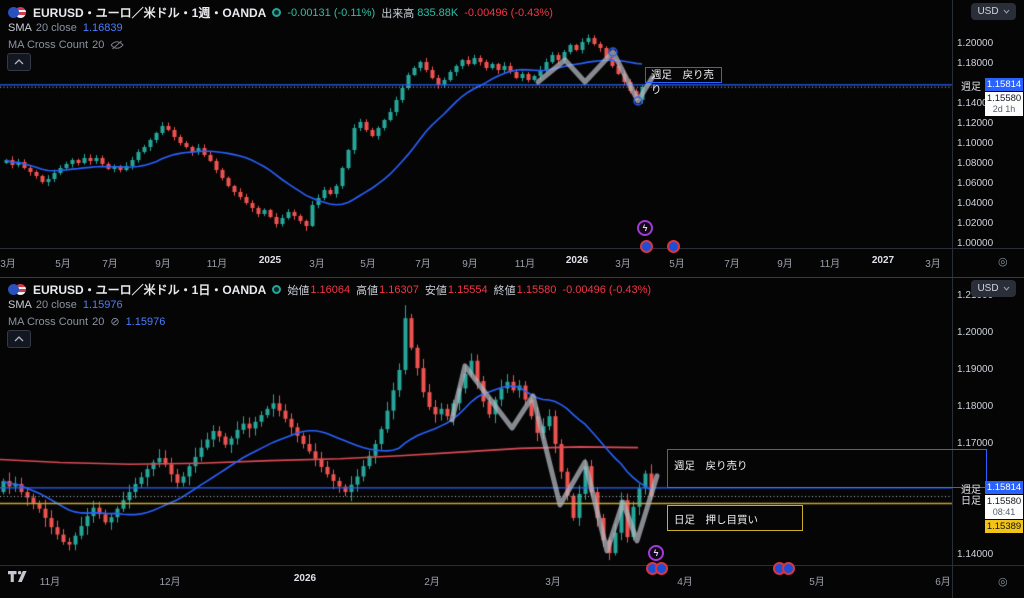 This screenshot has height=598, width=1024. Describe the element at coordinates (988, 11) in the screenshot. I see `weekly-currency-label: USD` at that location.